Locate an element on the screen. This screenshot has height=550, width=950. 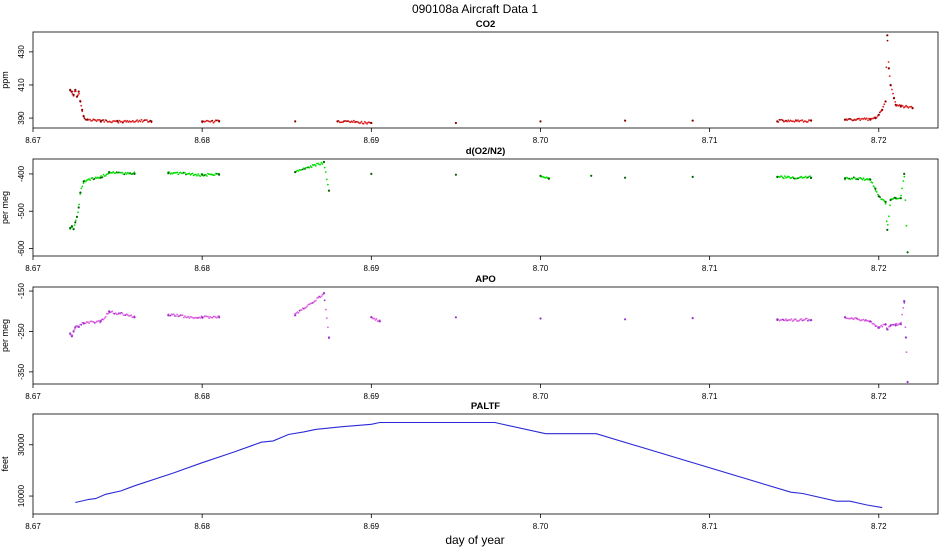
x-tick-label: 8.67 is located at coordinates (33, 268).